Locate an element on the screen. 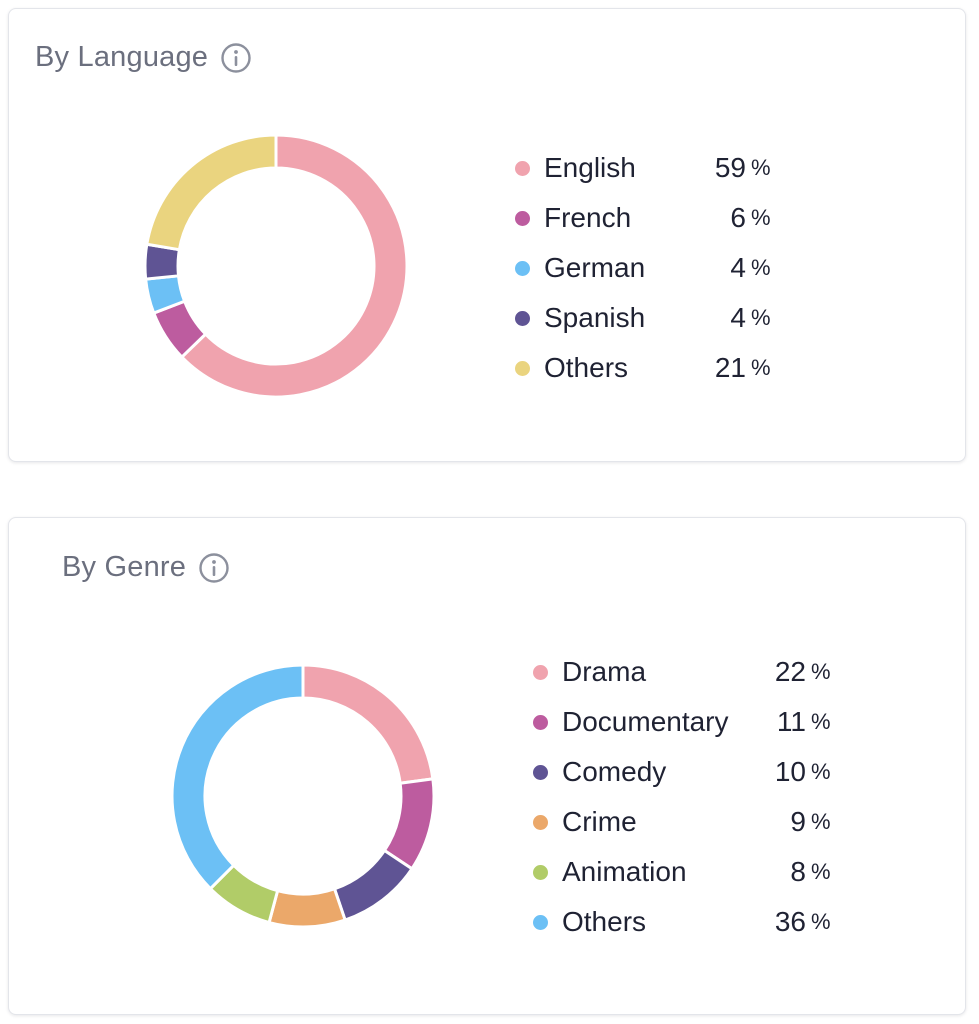  legend-label: English is located at coordinates (590, 167).